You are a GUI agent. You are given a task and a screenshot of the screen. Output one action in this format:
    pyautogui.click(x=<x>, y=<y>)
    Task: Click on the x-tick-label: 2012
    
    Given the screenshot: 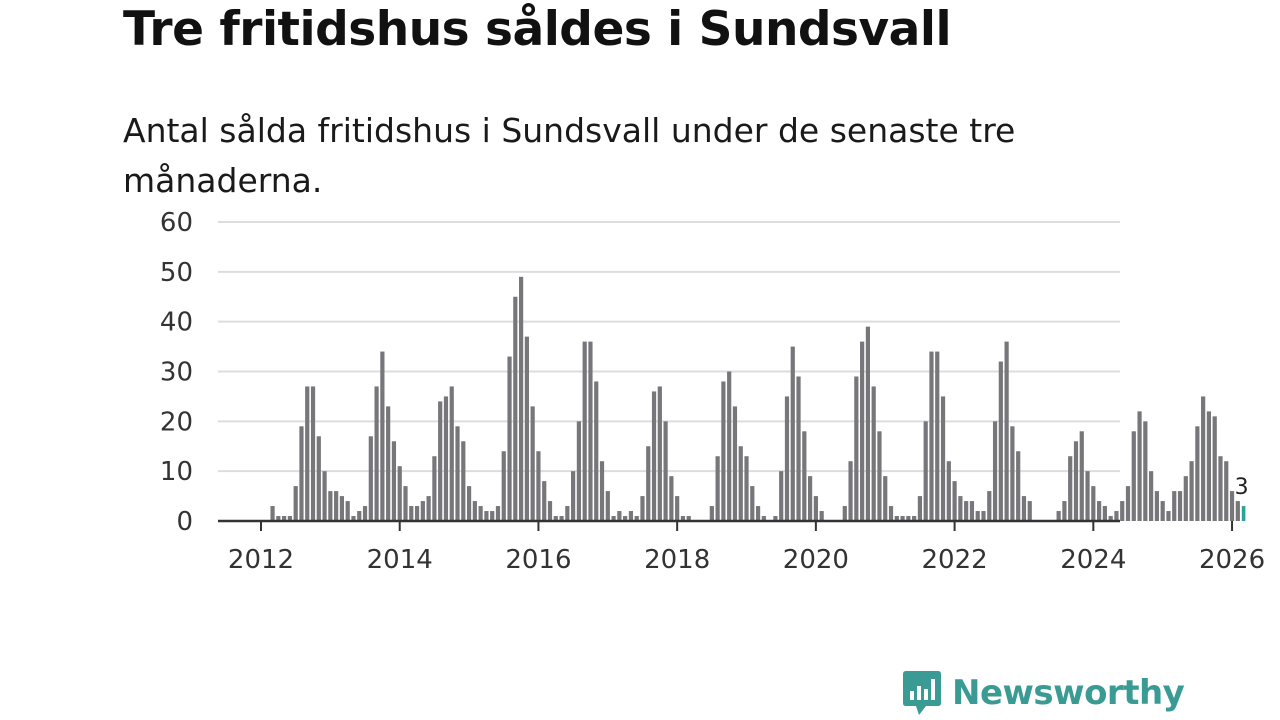 What is the action you would take?
    pyautogui.click(x=261, y=560)
    